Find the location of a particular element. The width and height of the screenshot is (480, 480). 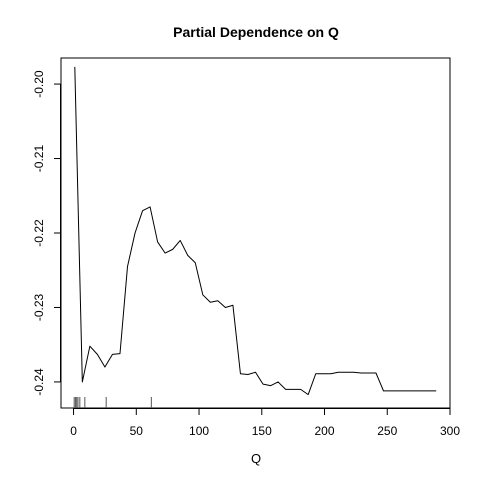

x-tick-label: 0 is located at coordinates (73, 431).